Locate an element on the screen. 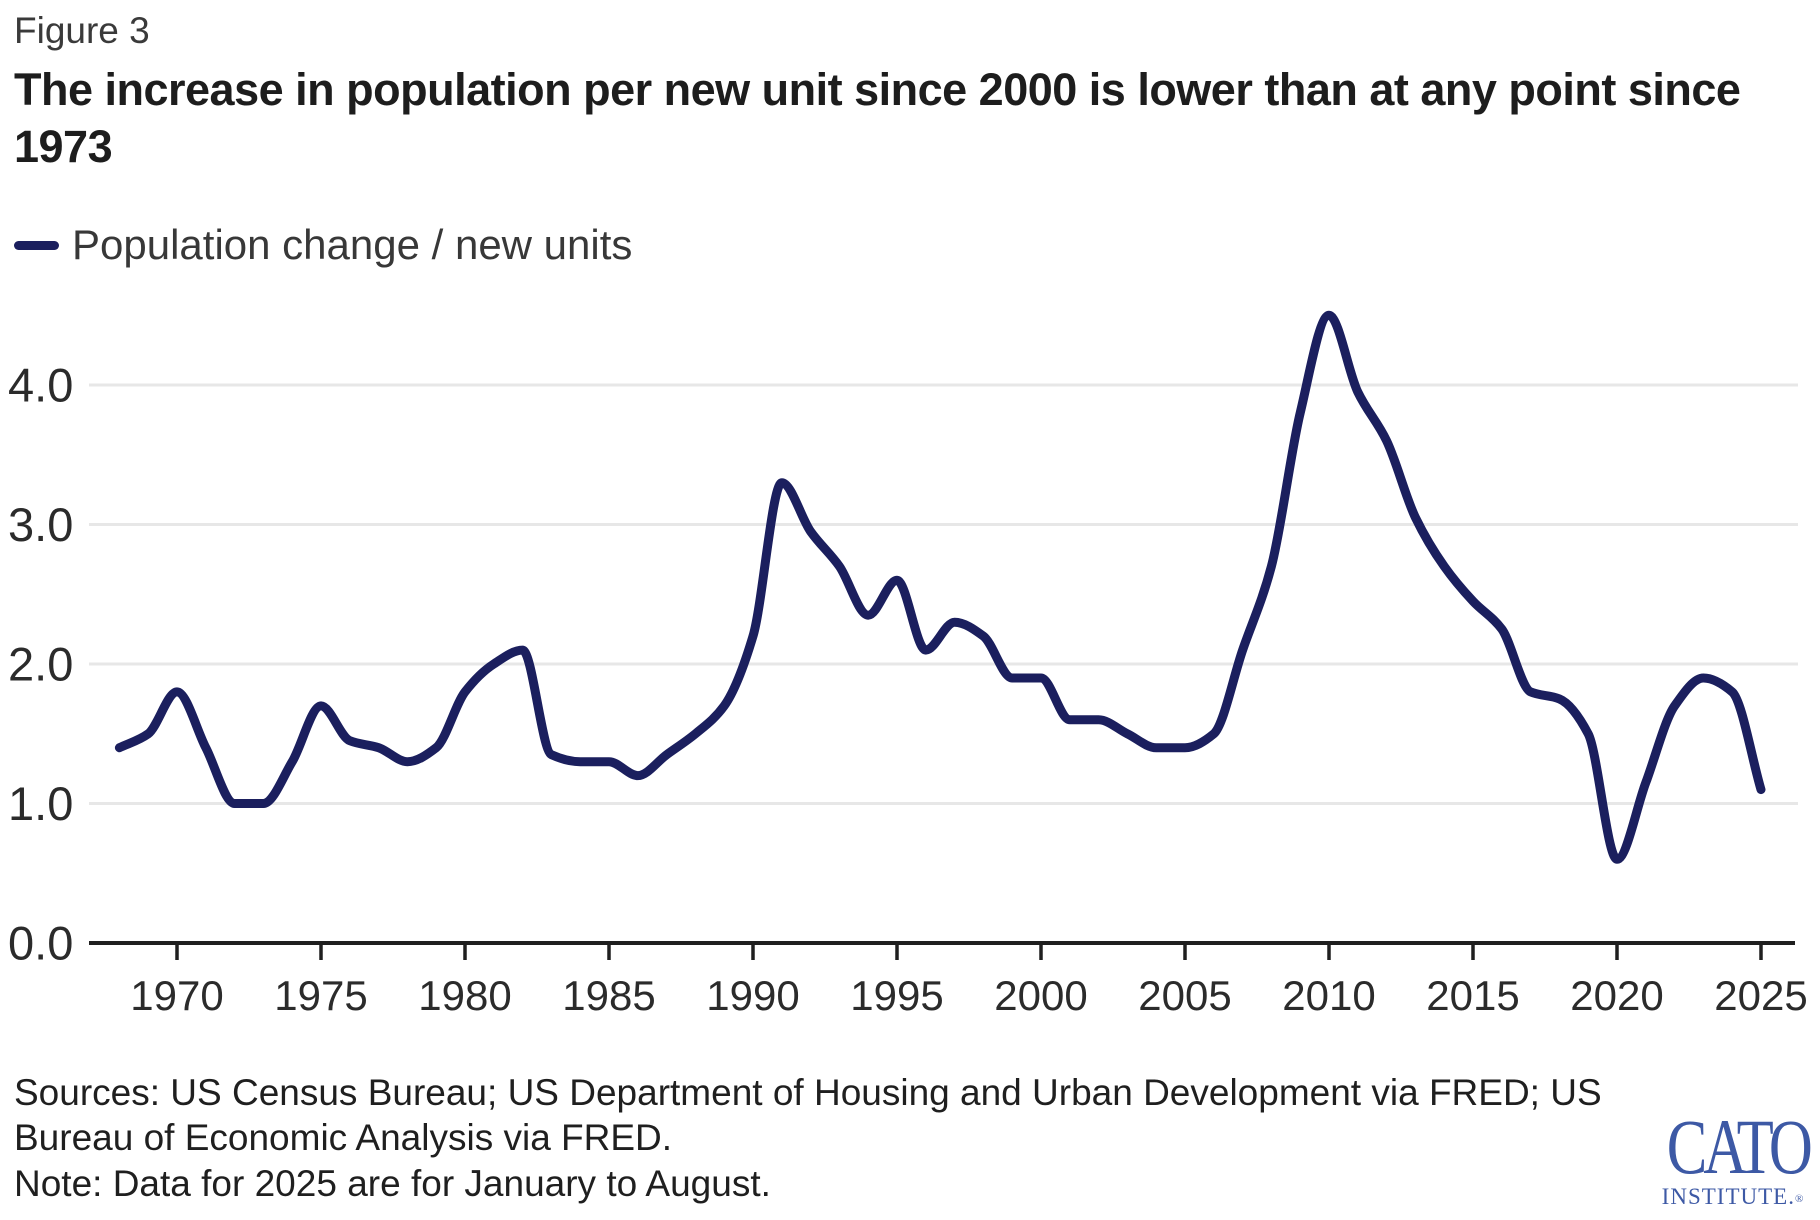 This screenshot has height=1220, width=1820. x-tick-label: 1970 is located at coordinates (176, 995).